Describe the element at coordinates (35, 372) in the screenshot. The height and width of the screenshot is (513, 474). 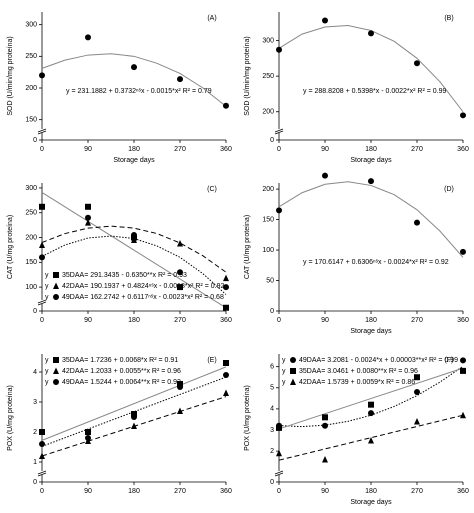
I see `y-tick-label: 4` at that location.